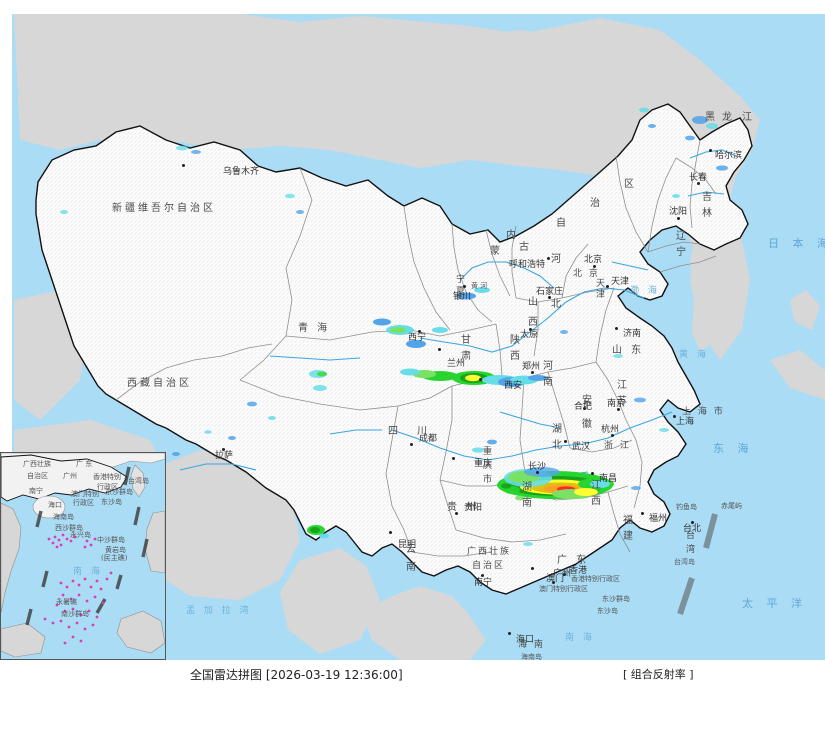 This screenshot has height=739, width=825. I want to click on inset-label: (民主礁), so click(114, 558).